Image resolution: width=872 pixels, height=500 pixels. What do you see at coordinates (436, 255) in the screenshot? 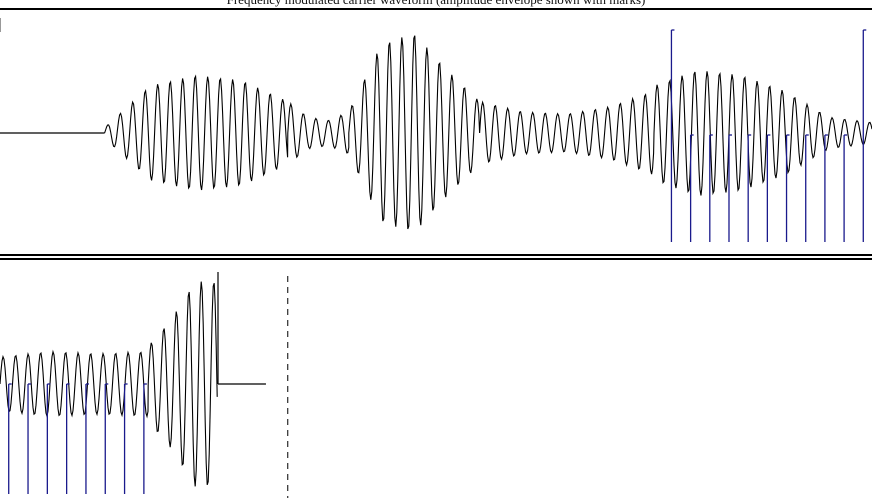
I see `panel-divider-upper` at bounding box center [436, 255].